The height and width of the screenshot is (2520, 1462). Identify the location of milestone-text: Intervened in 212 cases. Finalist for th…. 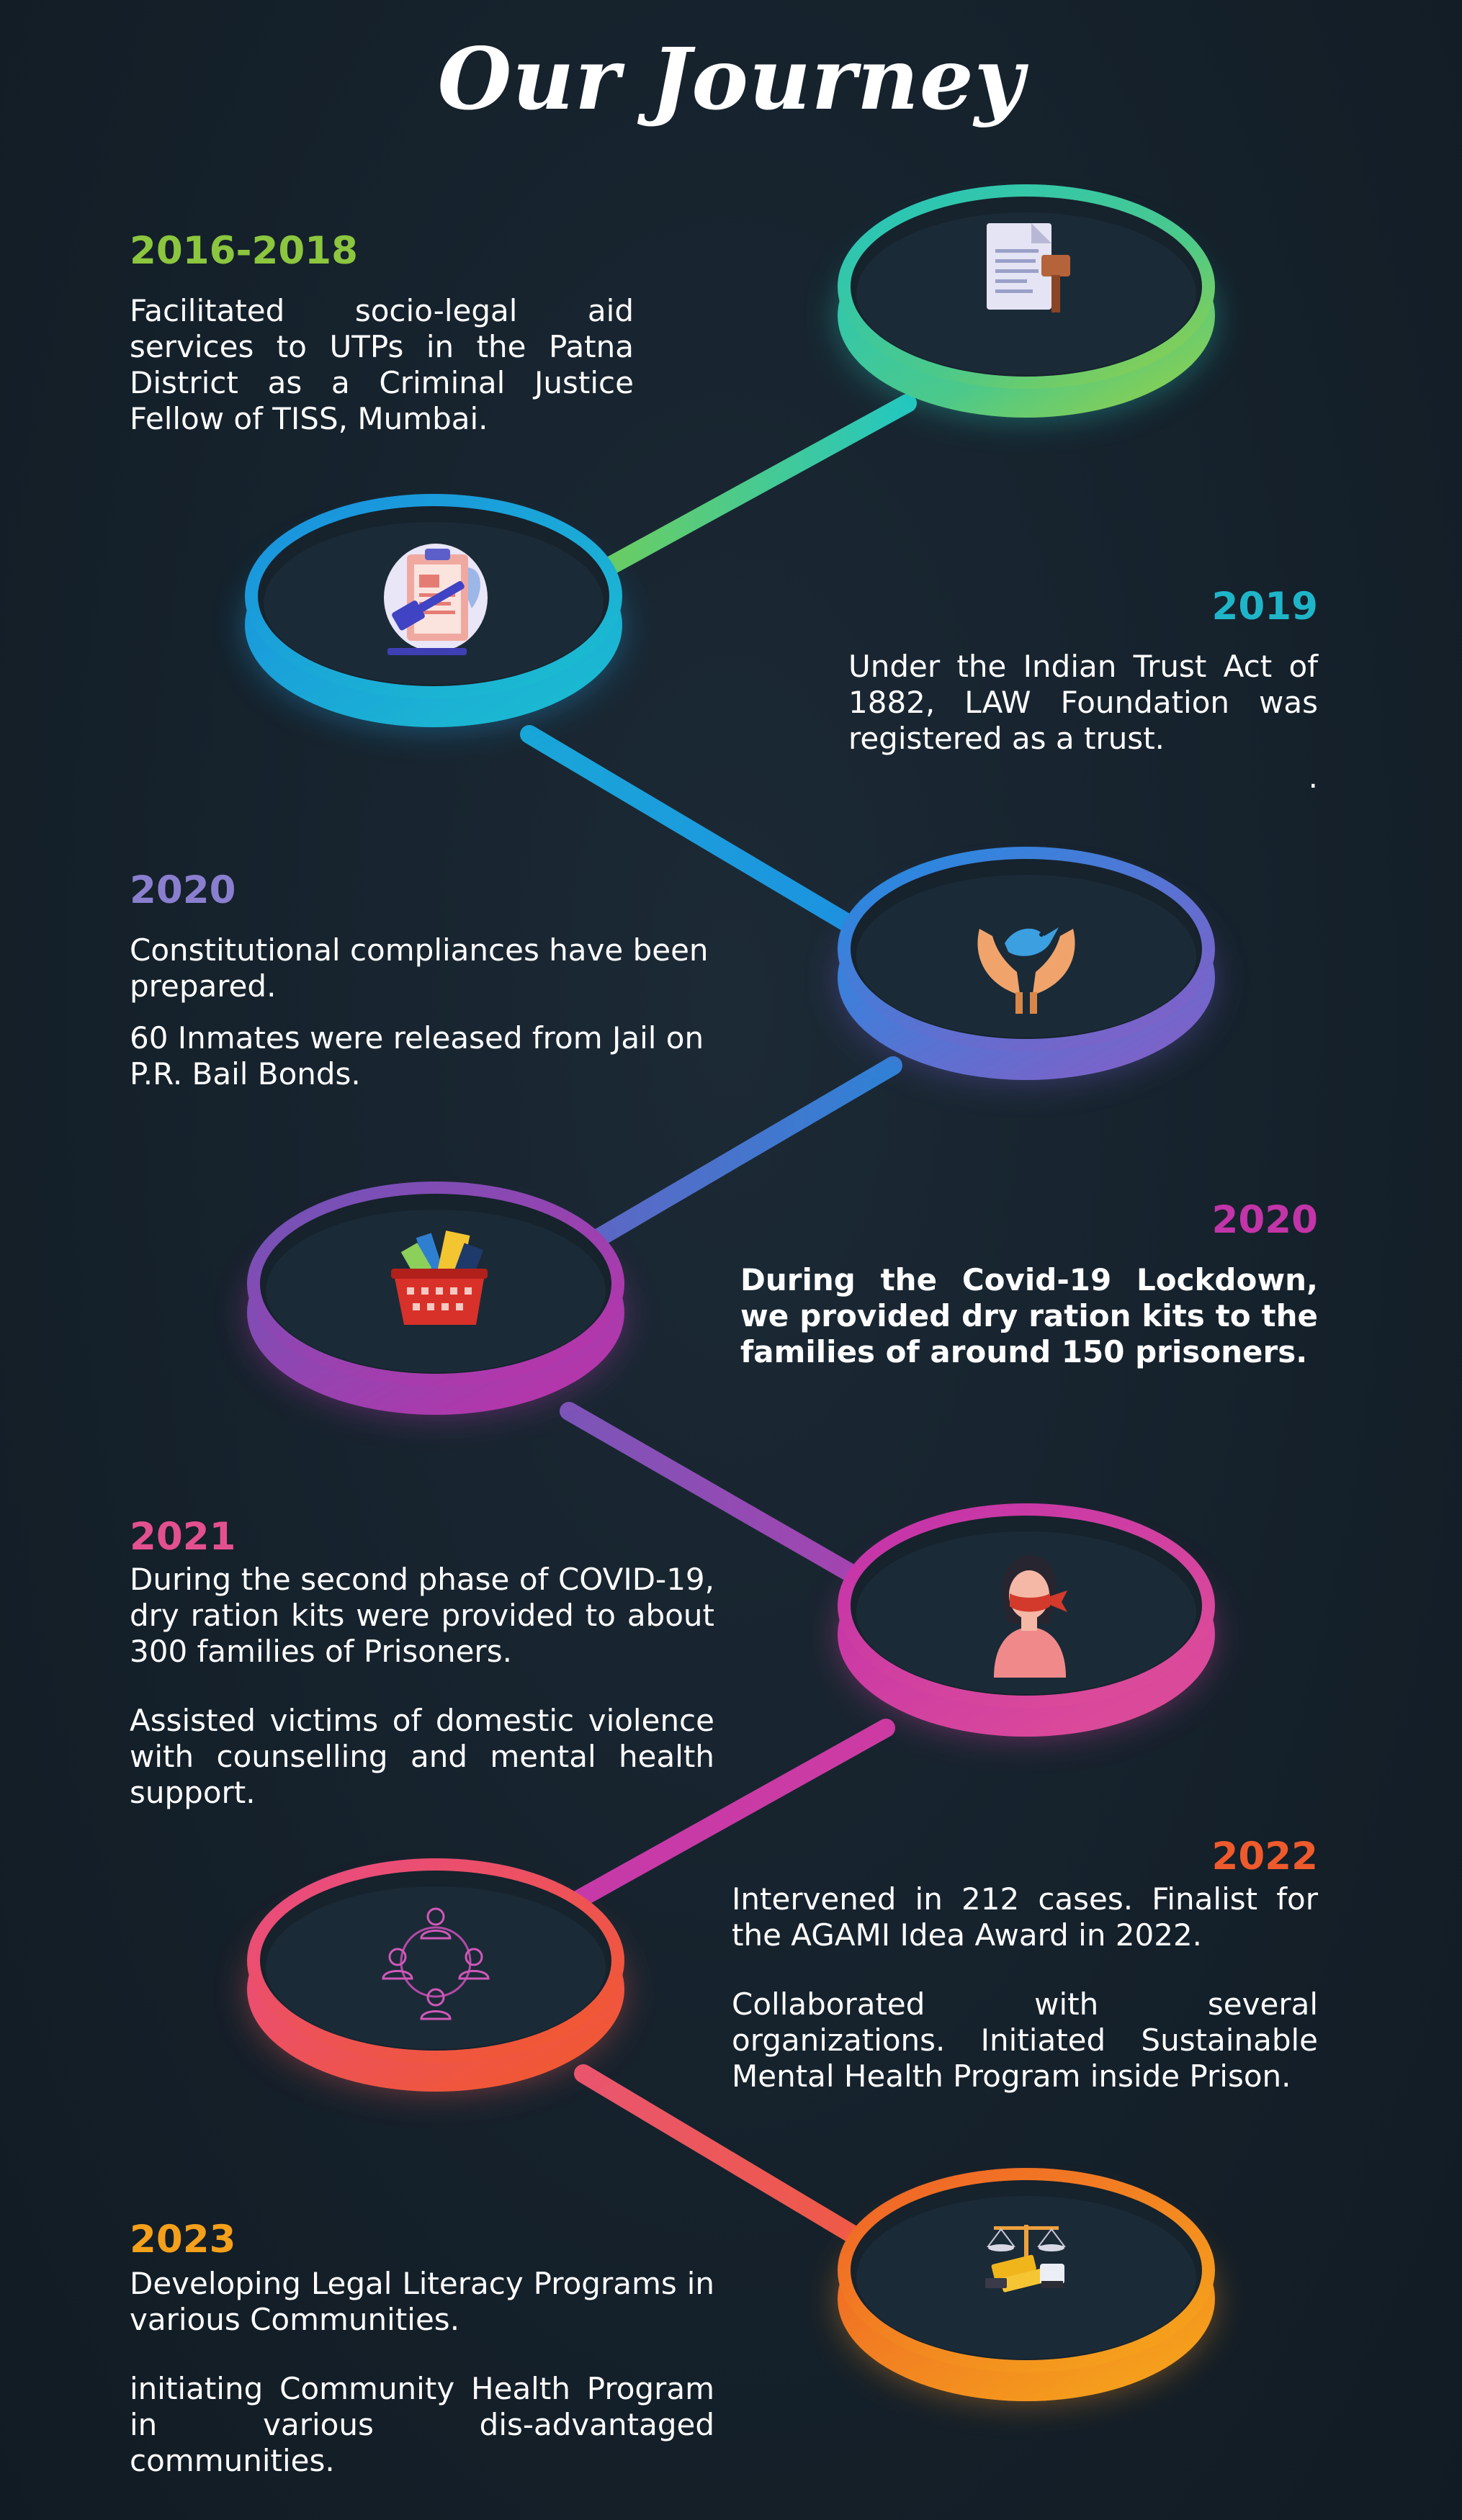
(1025, 1917).